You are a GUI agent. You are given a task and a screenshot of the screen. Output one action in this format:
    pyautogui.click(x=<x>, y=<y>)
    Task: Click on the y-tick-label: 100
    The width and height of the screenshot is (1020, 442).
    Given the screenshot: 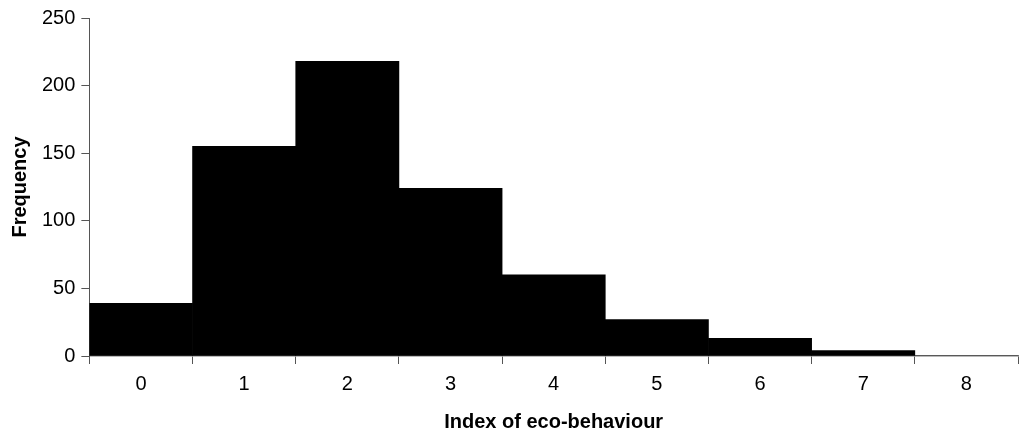 What is the action you would take?
    pyautogui.click(x=58, y=219)
    